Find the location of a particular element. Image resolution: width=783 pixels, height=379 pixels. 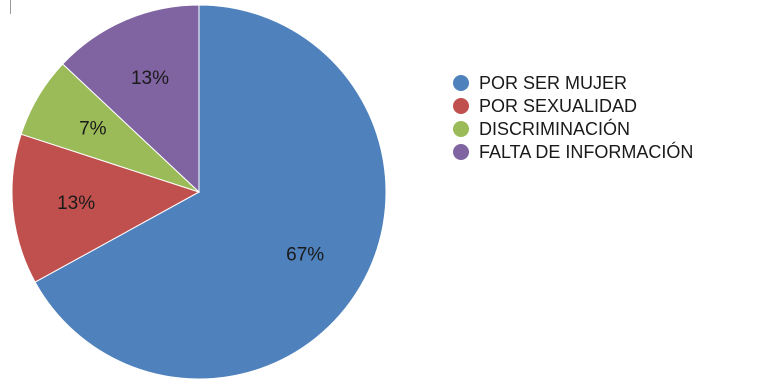

slice-value-label-falta-de-informacion: 13% is located at coordinates (150, 78).